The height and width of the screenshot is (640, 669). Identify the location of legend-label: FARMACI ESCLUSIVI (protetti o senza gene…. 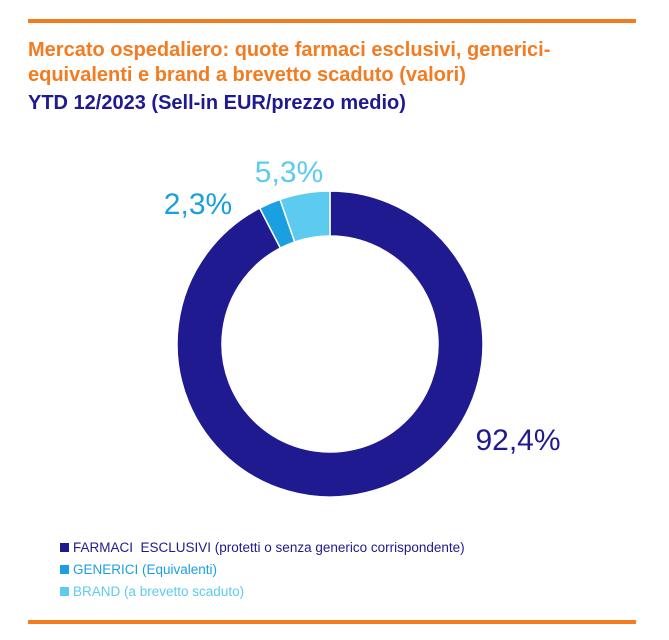
(269, 547).